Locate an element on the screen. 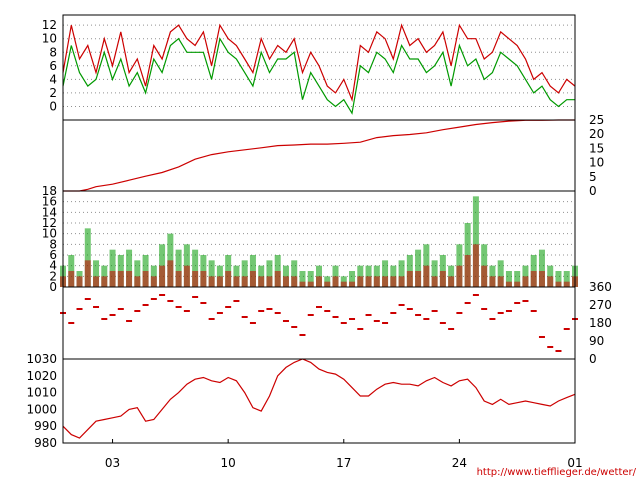 This screenshot has height=480, width=640. y-tick-label-precipitation: 15 is located at coordinates (596, 148).